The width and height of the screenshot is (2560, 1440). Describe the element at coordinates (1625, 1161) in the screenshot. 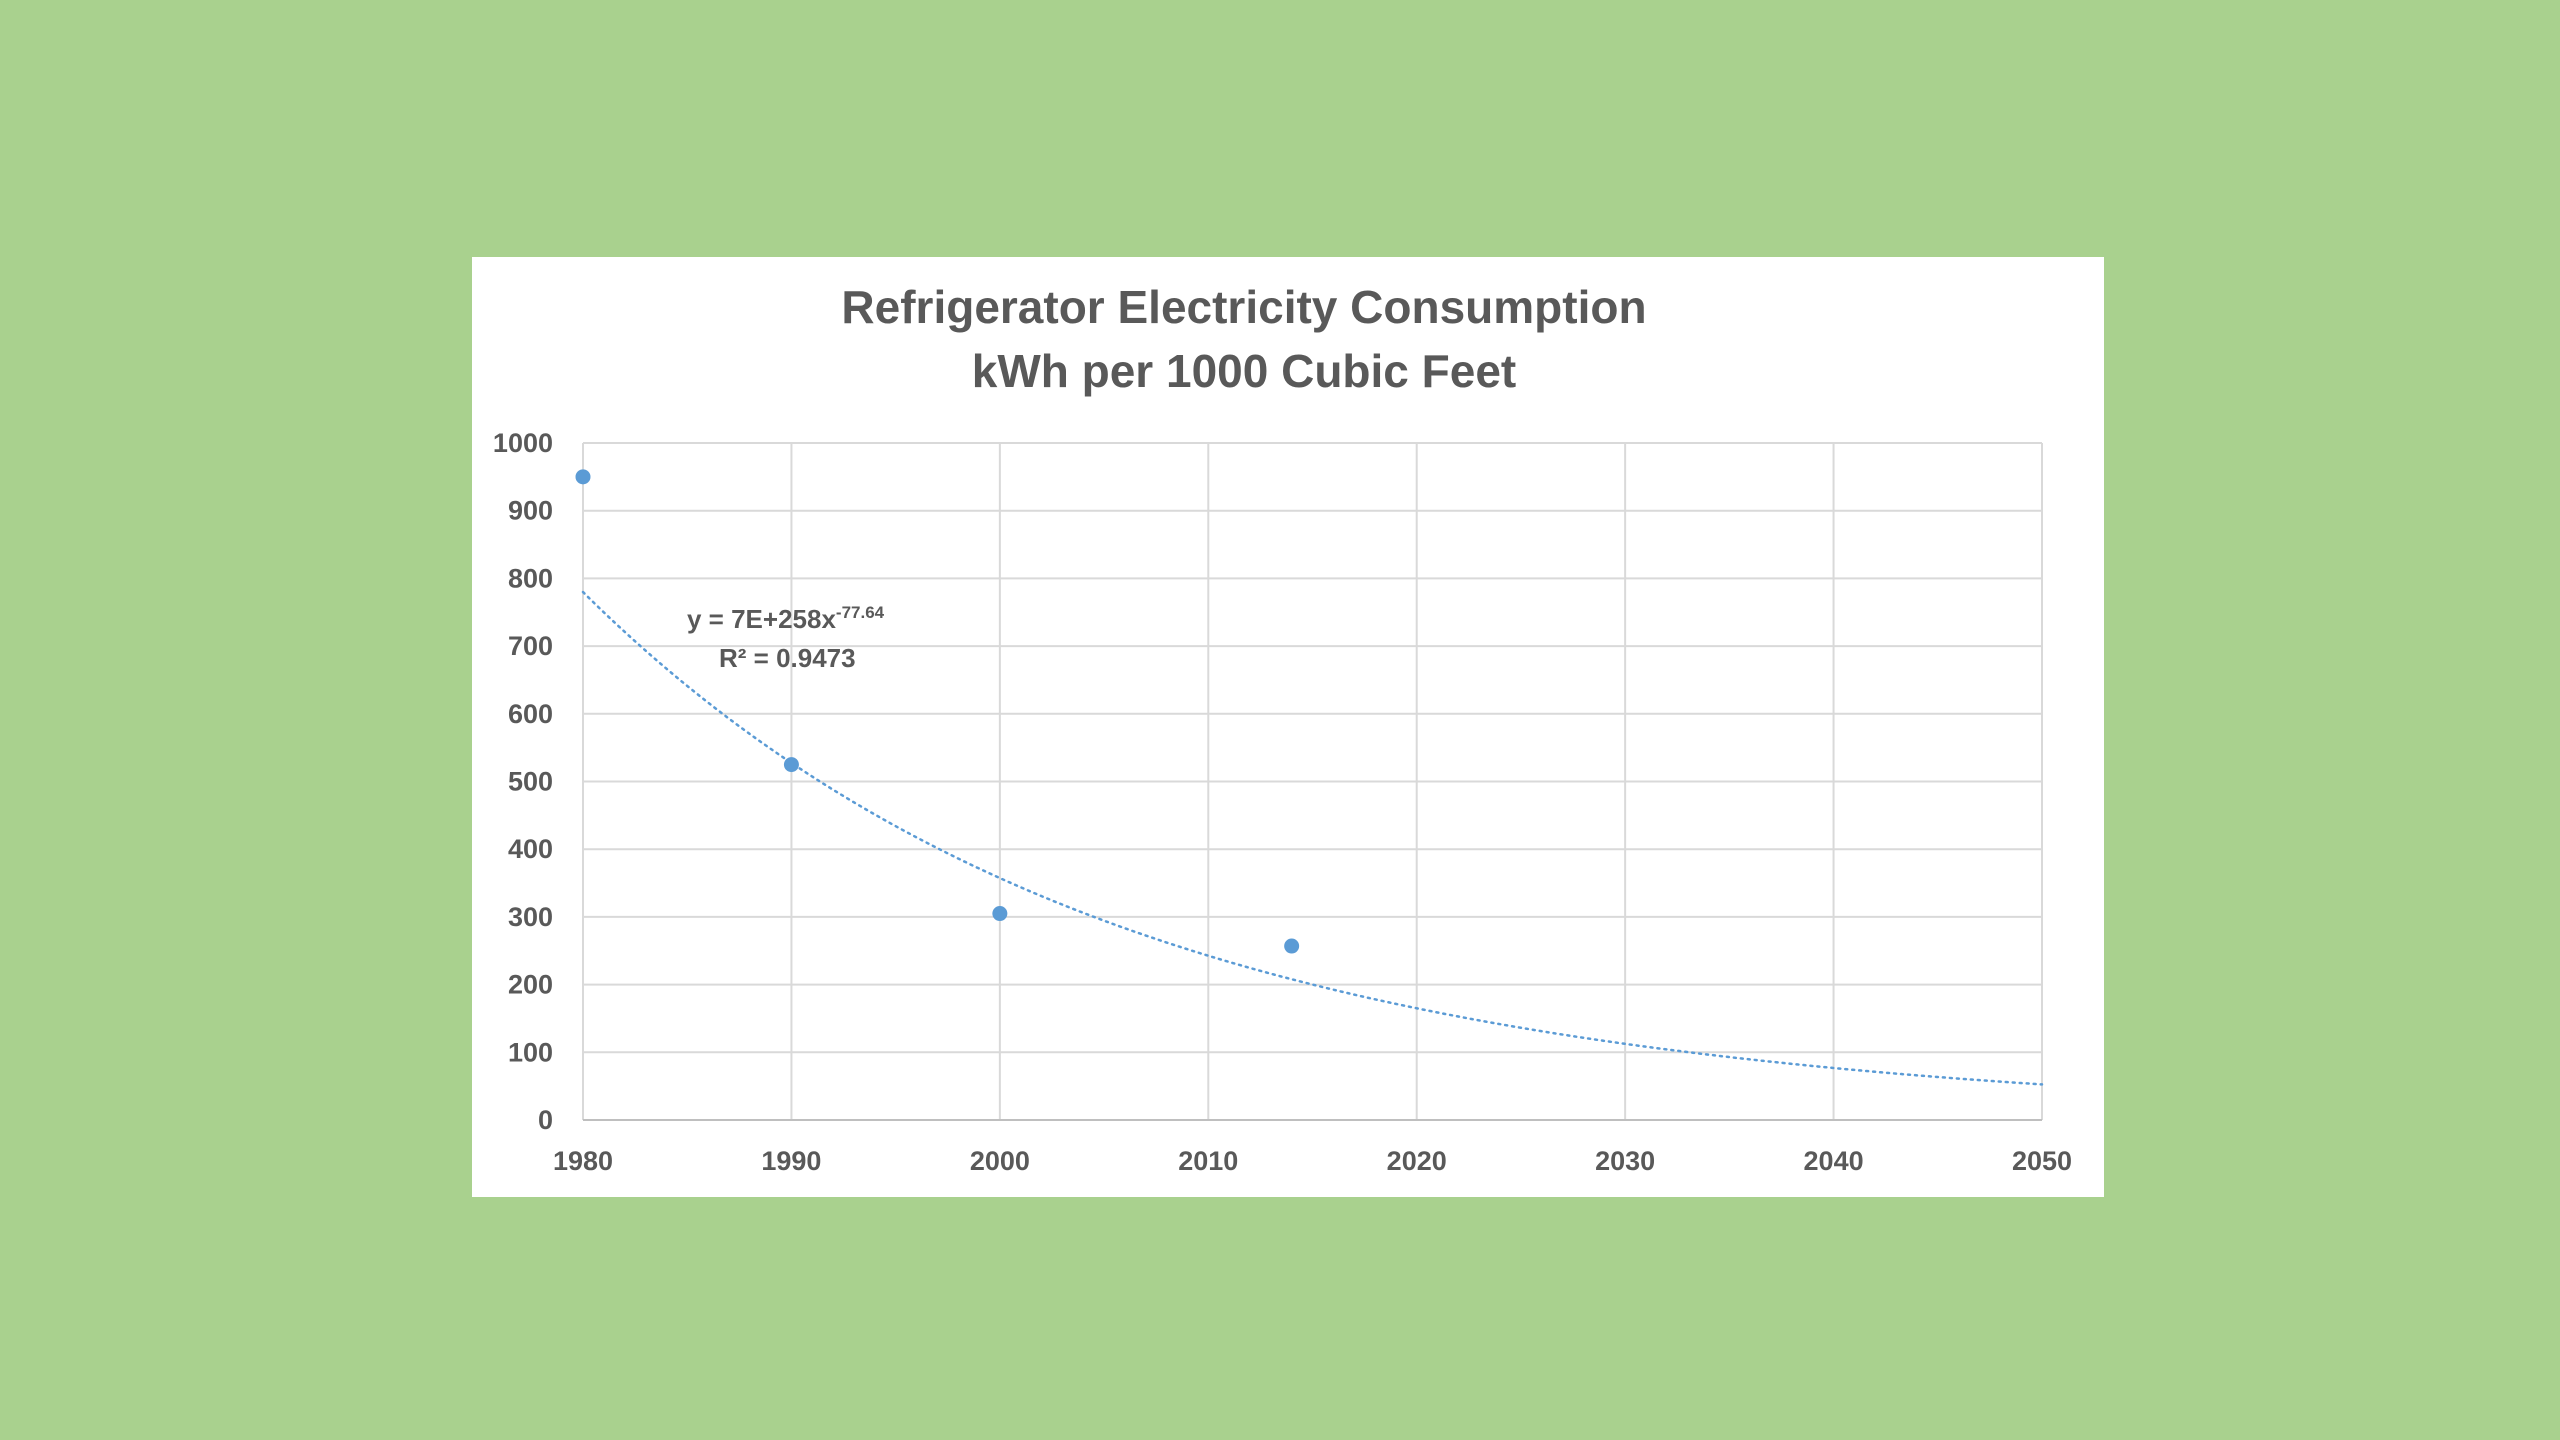

I see `x-tick-label: 2030` at that location.